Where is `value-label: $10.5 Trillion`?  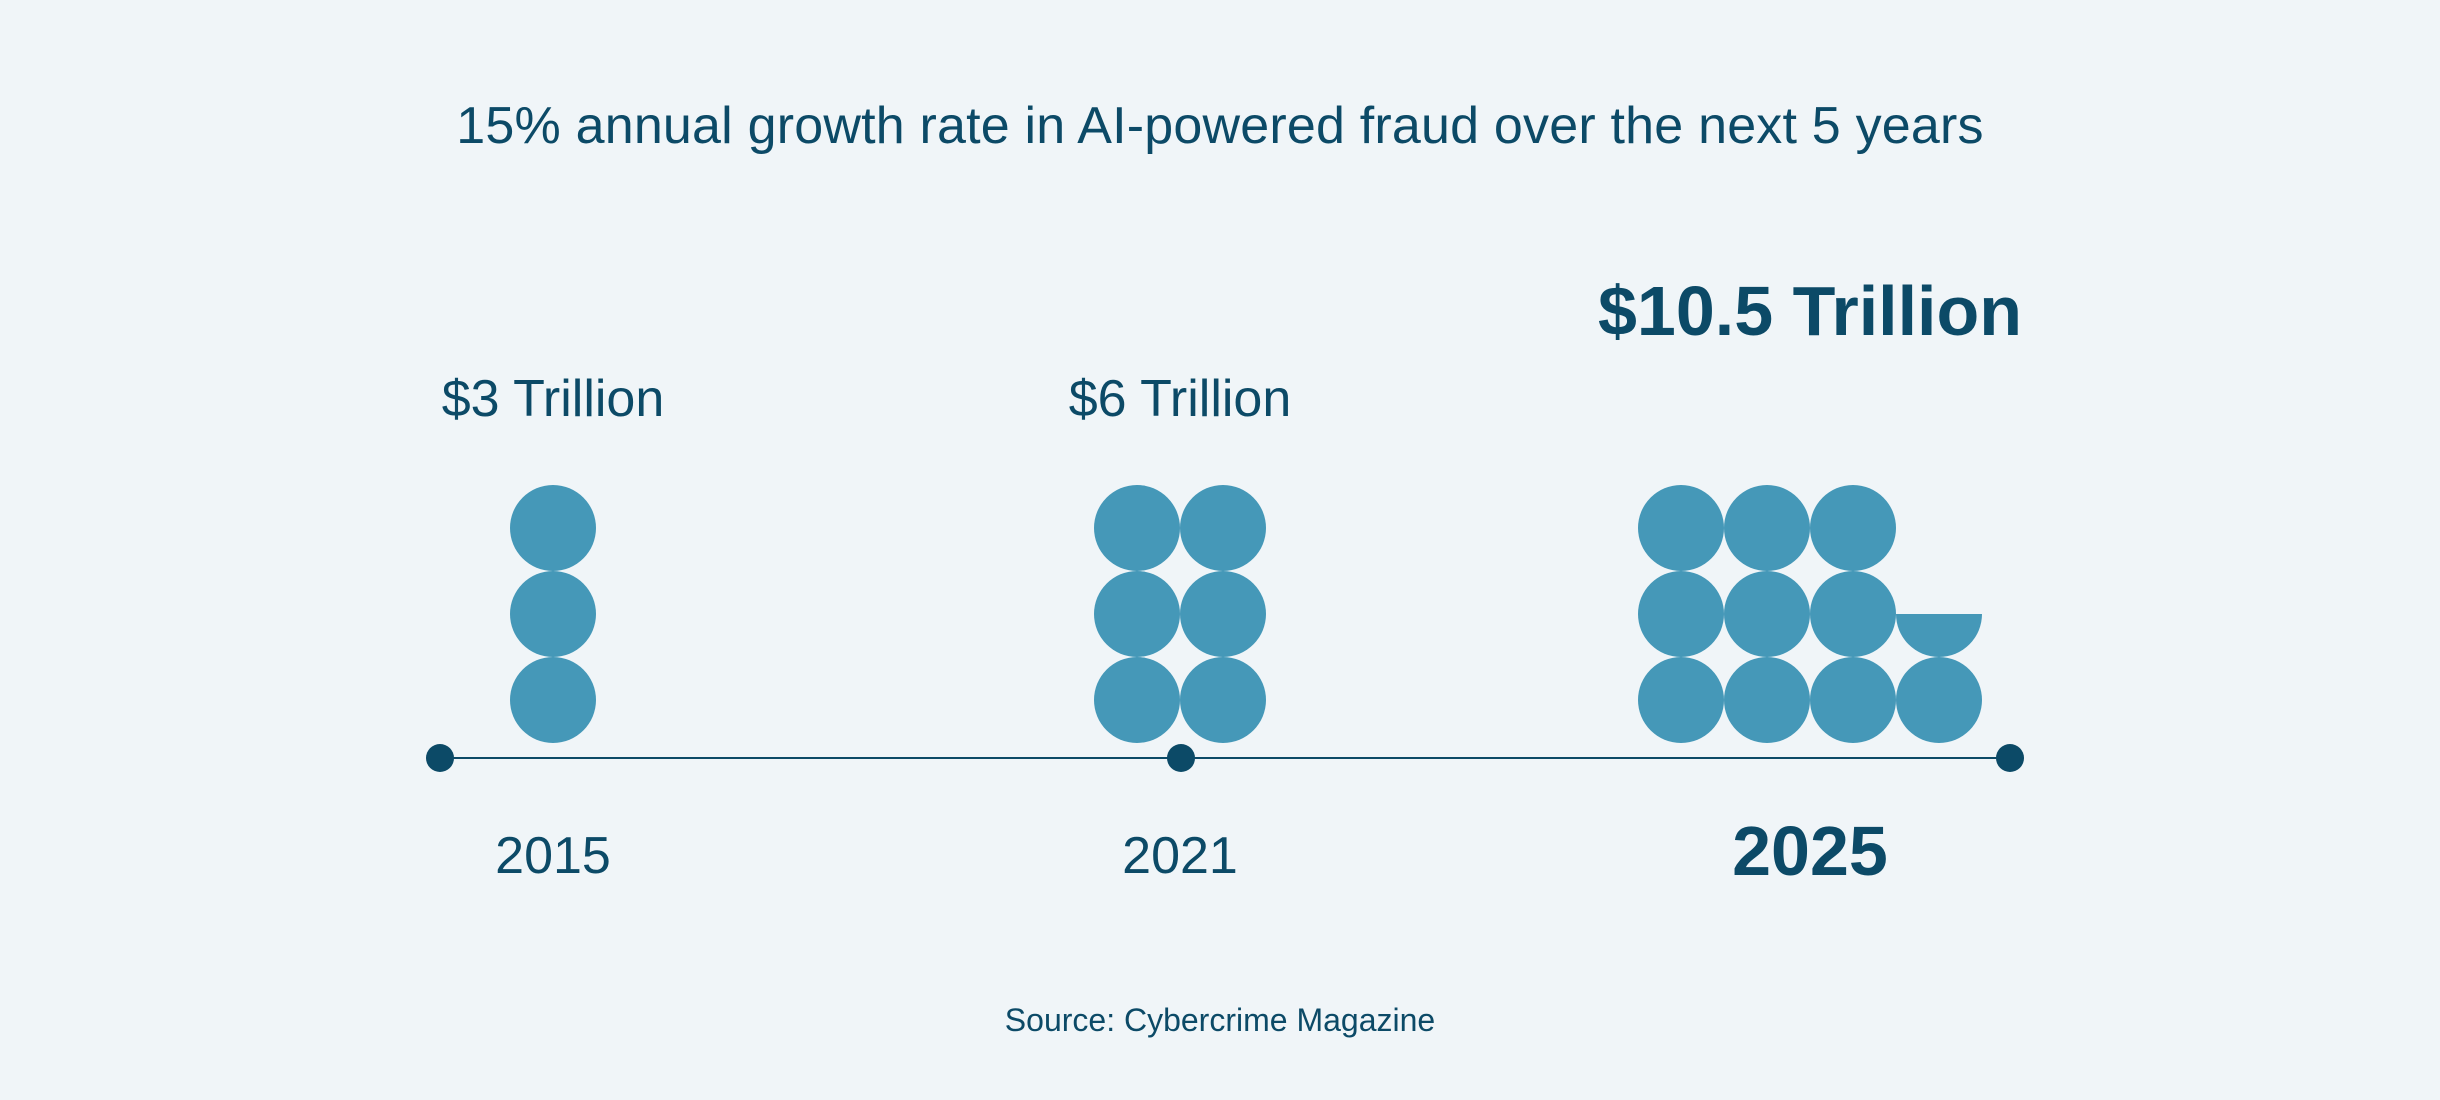 value-label: $10.5 Trillion is located at coordinates (1810, 311).